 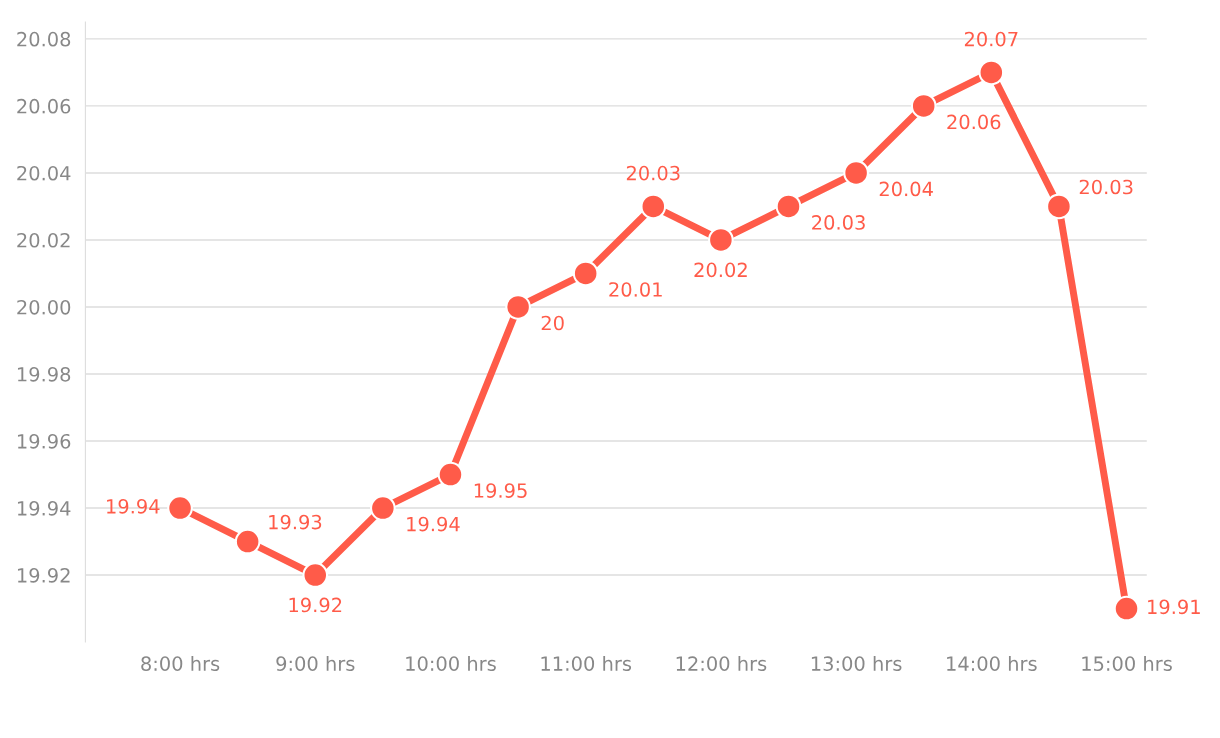 What do you see at coordinates (44, 508) in the screenshot?
I see `y-tick-label: 19.94` at bounding box center [44, 508].